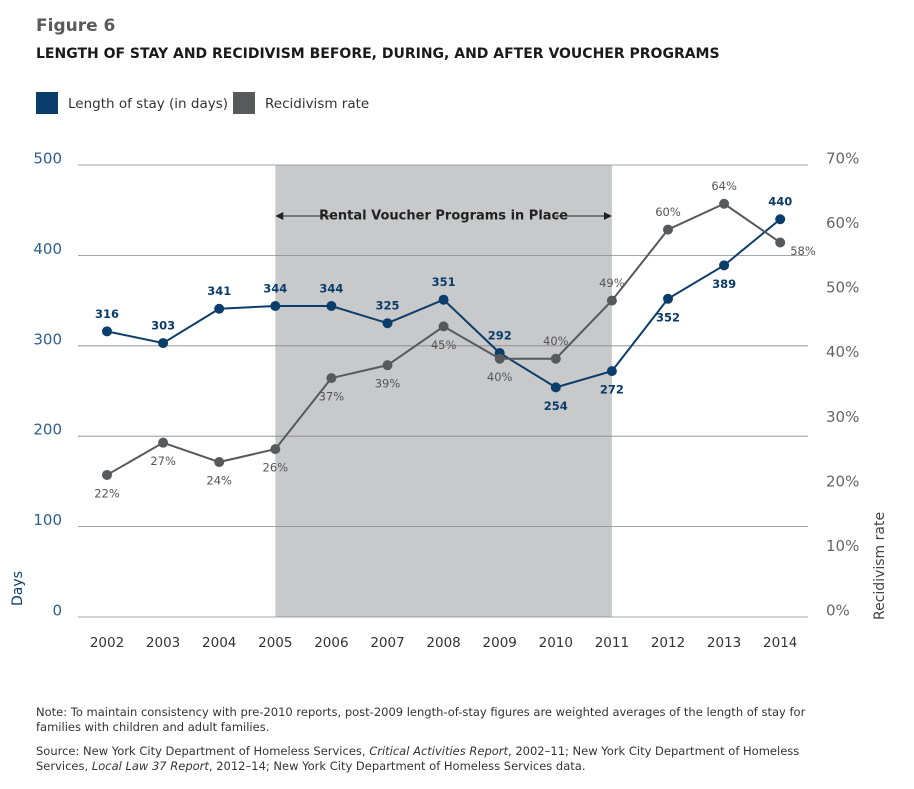 This screenshot has height=789, width=914. What do you see at coordinates (500, 336) in the screenshot?
I see `data-label: 292` at bounding box center [500, 336].